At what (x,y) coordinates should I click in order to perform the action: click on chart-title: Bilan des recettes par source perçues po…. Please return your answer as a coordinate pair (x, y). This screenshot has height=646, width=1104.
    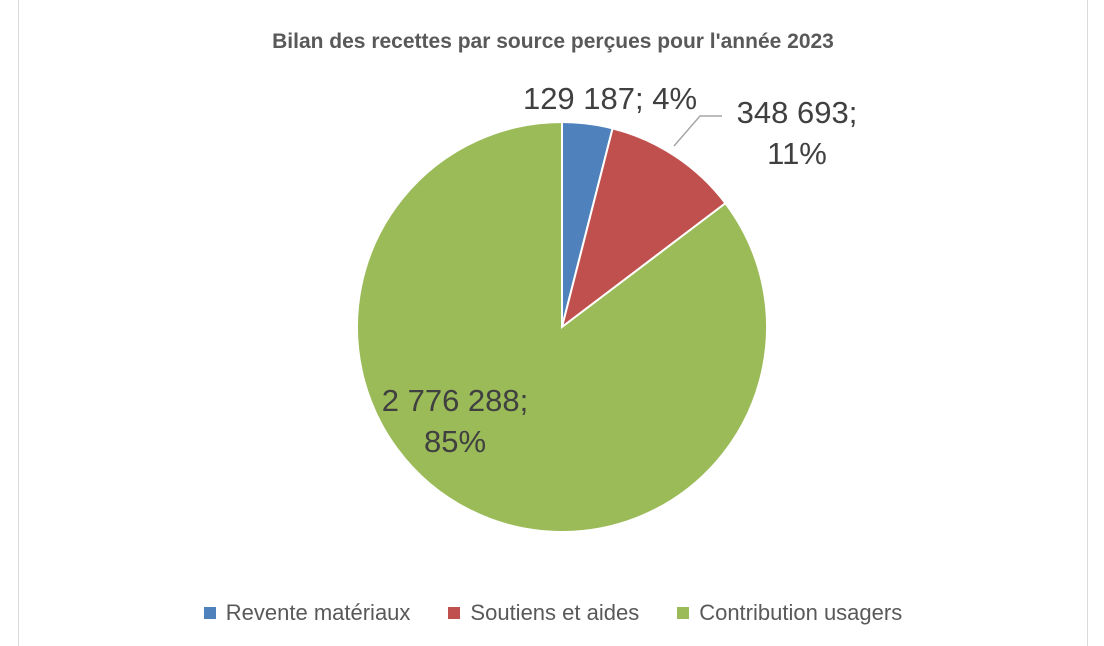
    Looking at the image, I should click on (553, 41).